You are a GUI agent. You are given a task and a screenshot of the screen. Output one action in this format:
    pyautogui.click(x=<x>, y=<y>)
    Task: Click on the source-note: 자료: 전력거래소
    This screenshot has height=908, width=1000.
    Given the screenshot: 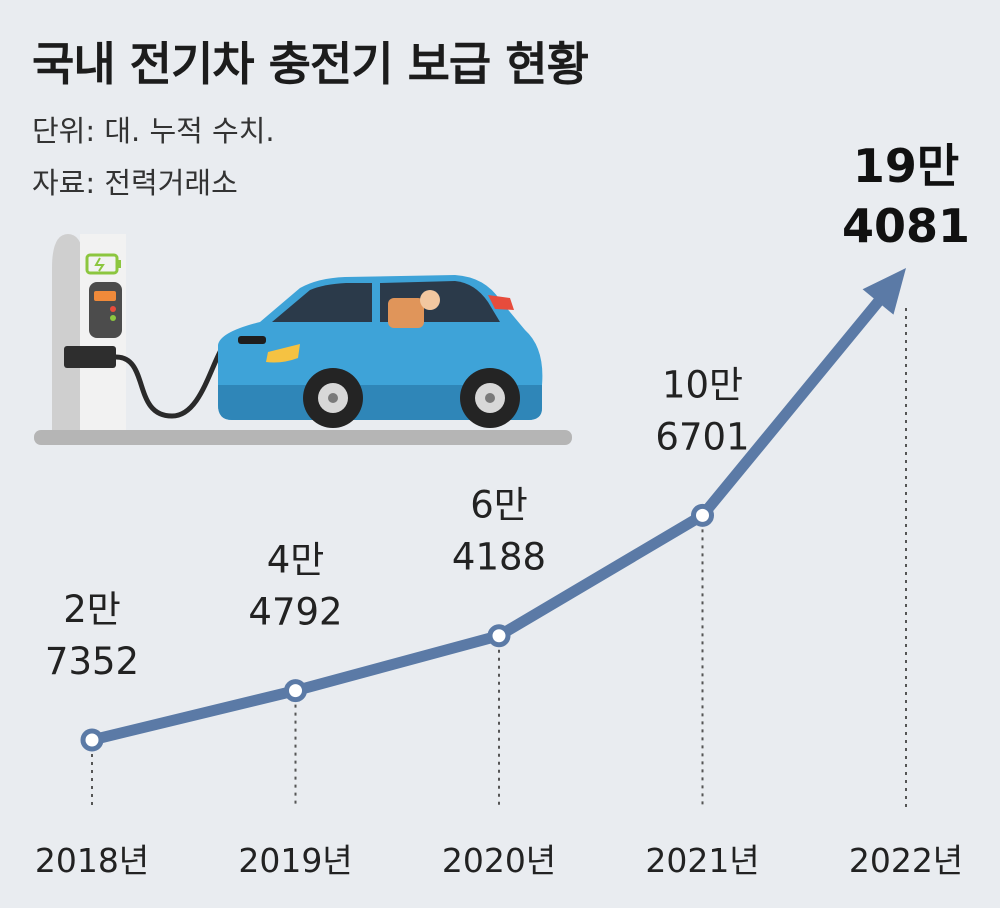 What is the action you would take?
    pyautogui.click(x=135, y=183)
    